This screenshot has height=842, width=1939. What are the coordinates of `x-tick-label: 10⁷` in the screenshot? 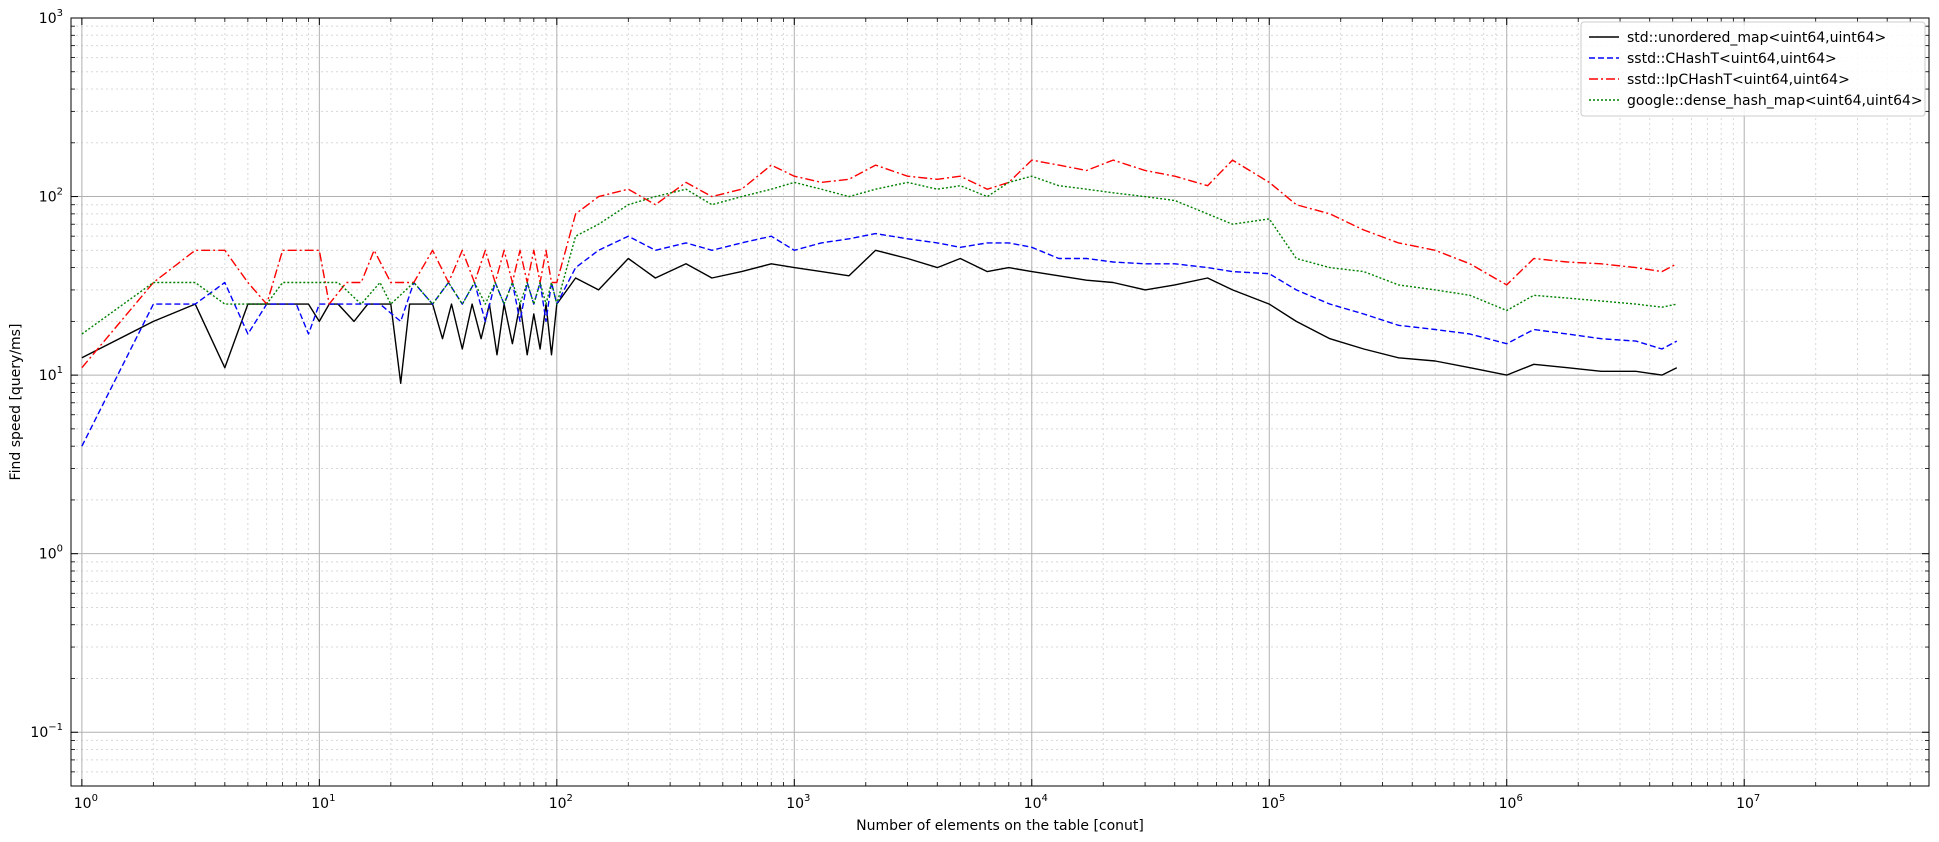 It's located at (1748, 802).